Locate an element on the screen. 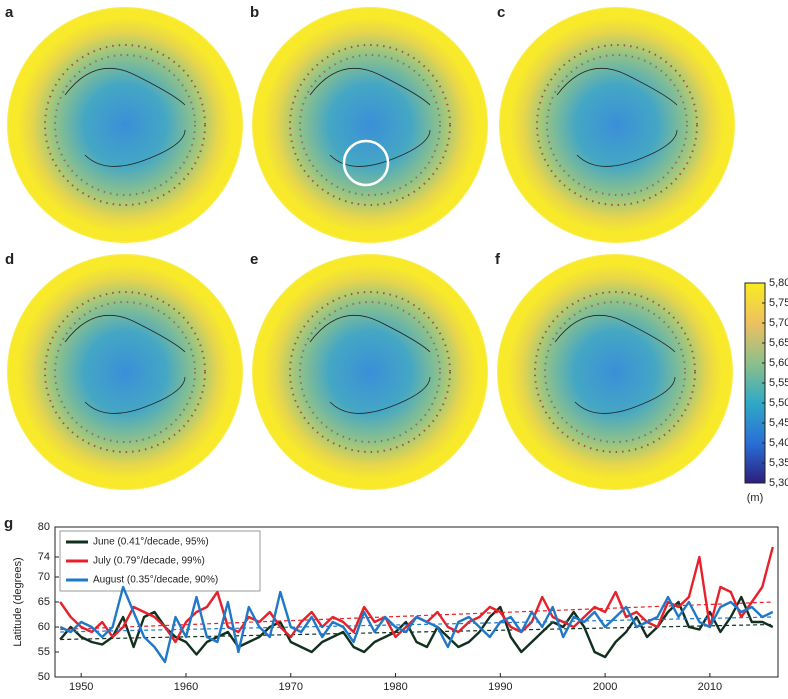  trend-line is located at coordinates (416, 624).